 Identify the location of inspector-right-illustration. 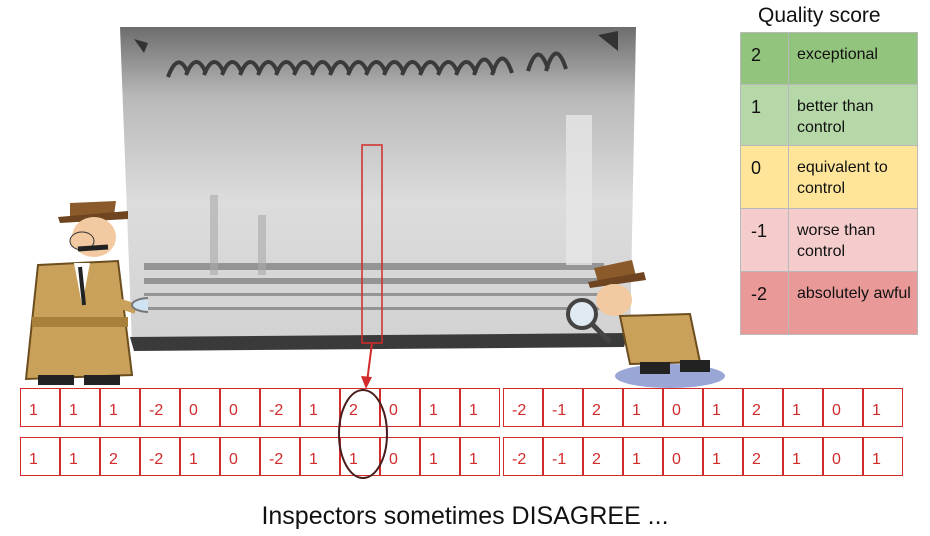
(645, 324).